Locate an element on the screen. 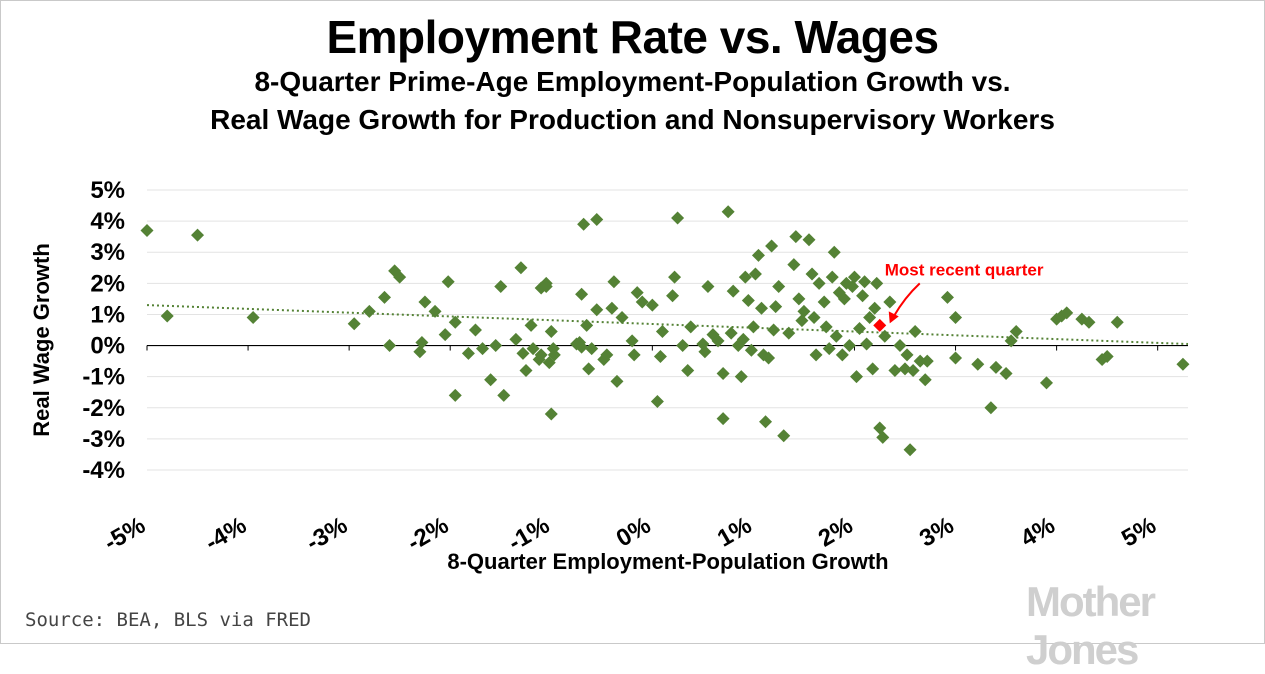  annotation-arrow is located at coordinates (906, 299).